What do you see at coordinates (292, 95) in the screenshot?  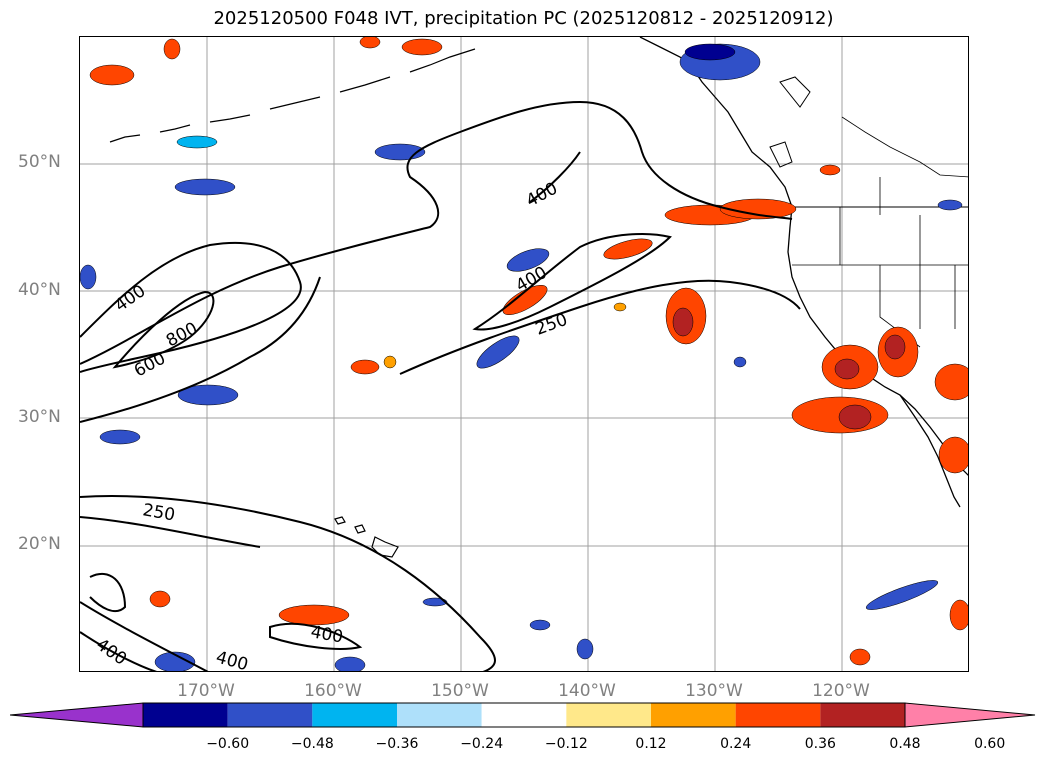 I see `aleutian-islands` at bounding box center [292, 95].